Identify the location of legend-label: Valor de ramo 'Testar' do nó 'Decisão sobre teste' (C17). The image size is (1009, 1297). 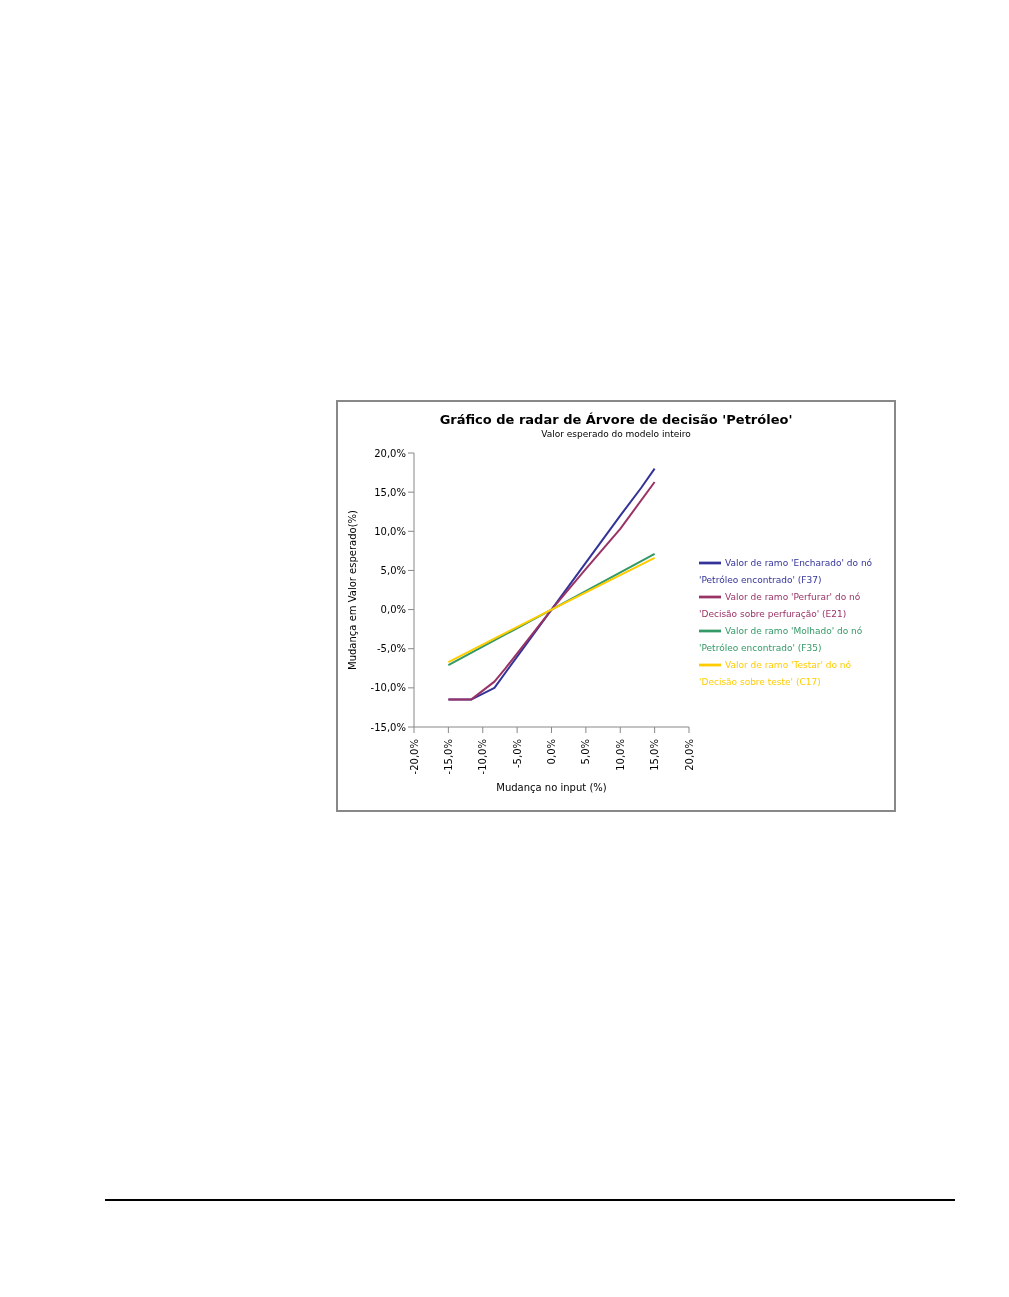
(775, 673).